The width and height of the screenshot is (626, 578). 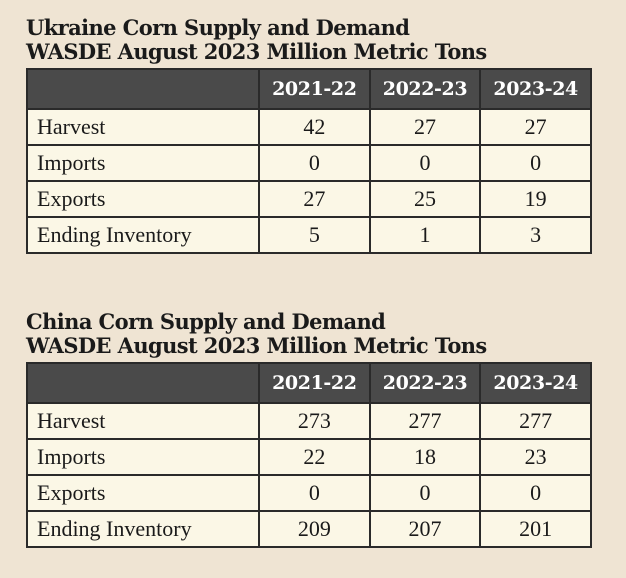 I want to click on table-cell: 273, so click(x=314, y=421).